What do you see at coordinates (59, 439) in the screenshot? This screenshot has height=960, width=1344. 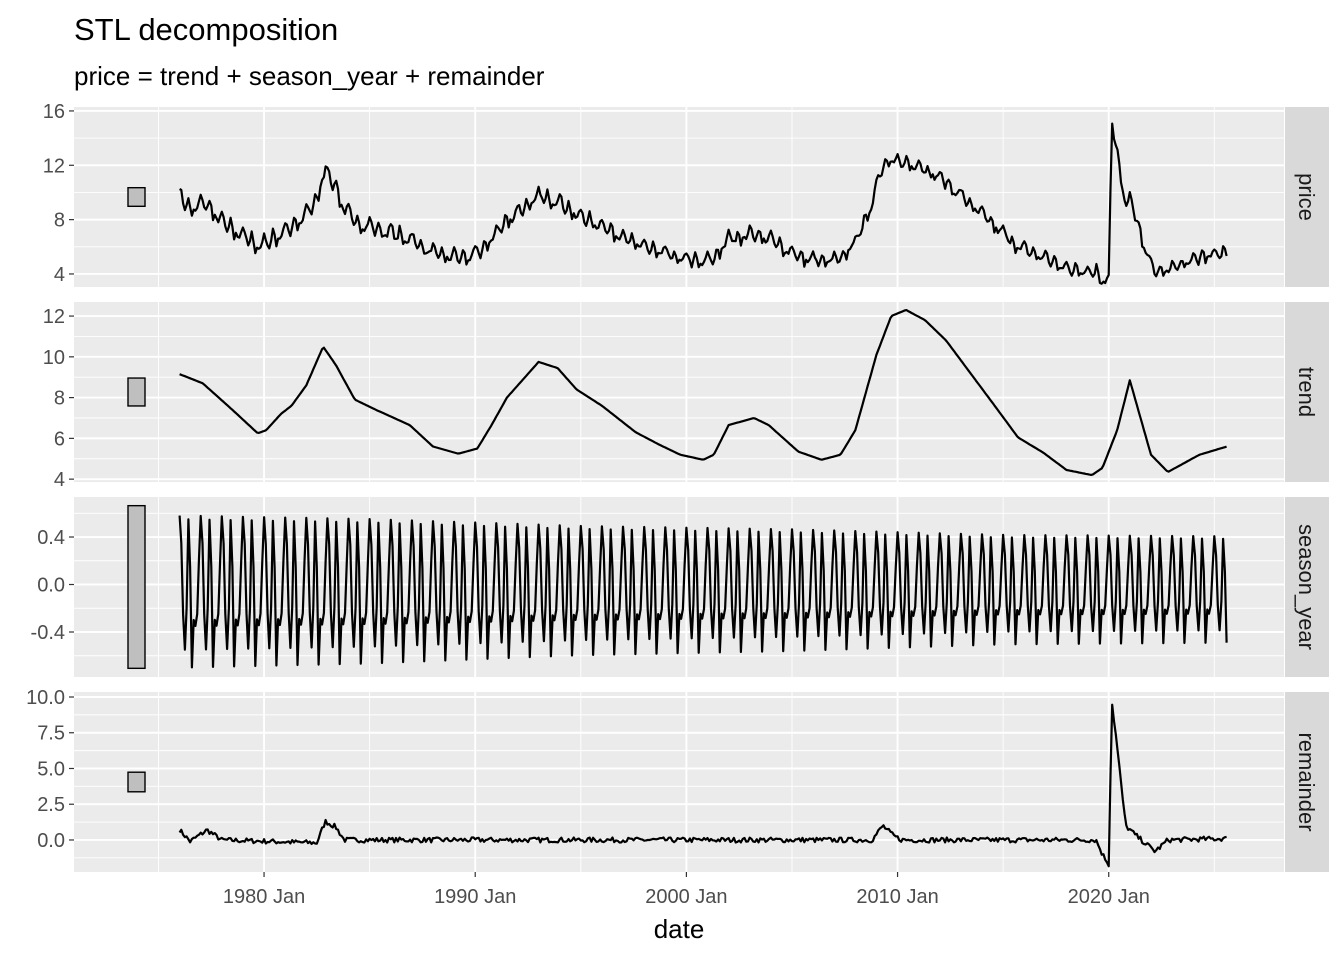 I see `y-tick-label: 6` at bounding box center [59, 439].